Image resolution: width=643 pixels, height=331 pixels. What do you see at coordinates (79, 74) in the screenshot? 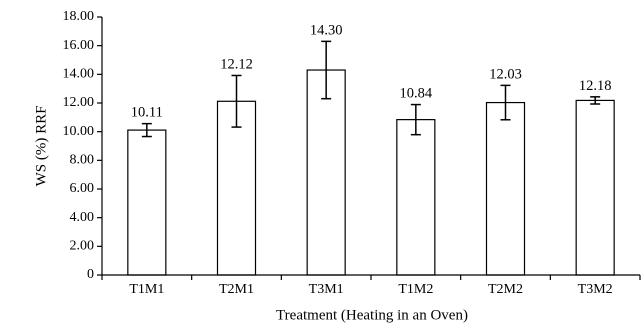
I see `y-tick-label: 14.00` at bounding box center [79, 74].